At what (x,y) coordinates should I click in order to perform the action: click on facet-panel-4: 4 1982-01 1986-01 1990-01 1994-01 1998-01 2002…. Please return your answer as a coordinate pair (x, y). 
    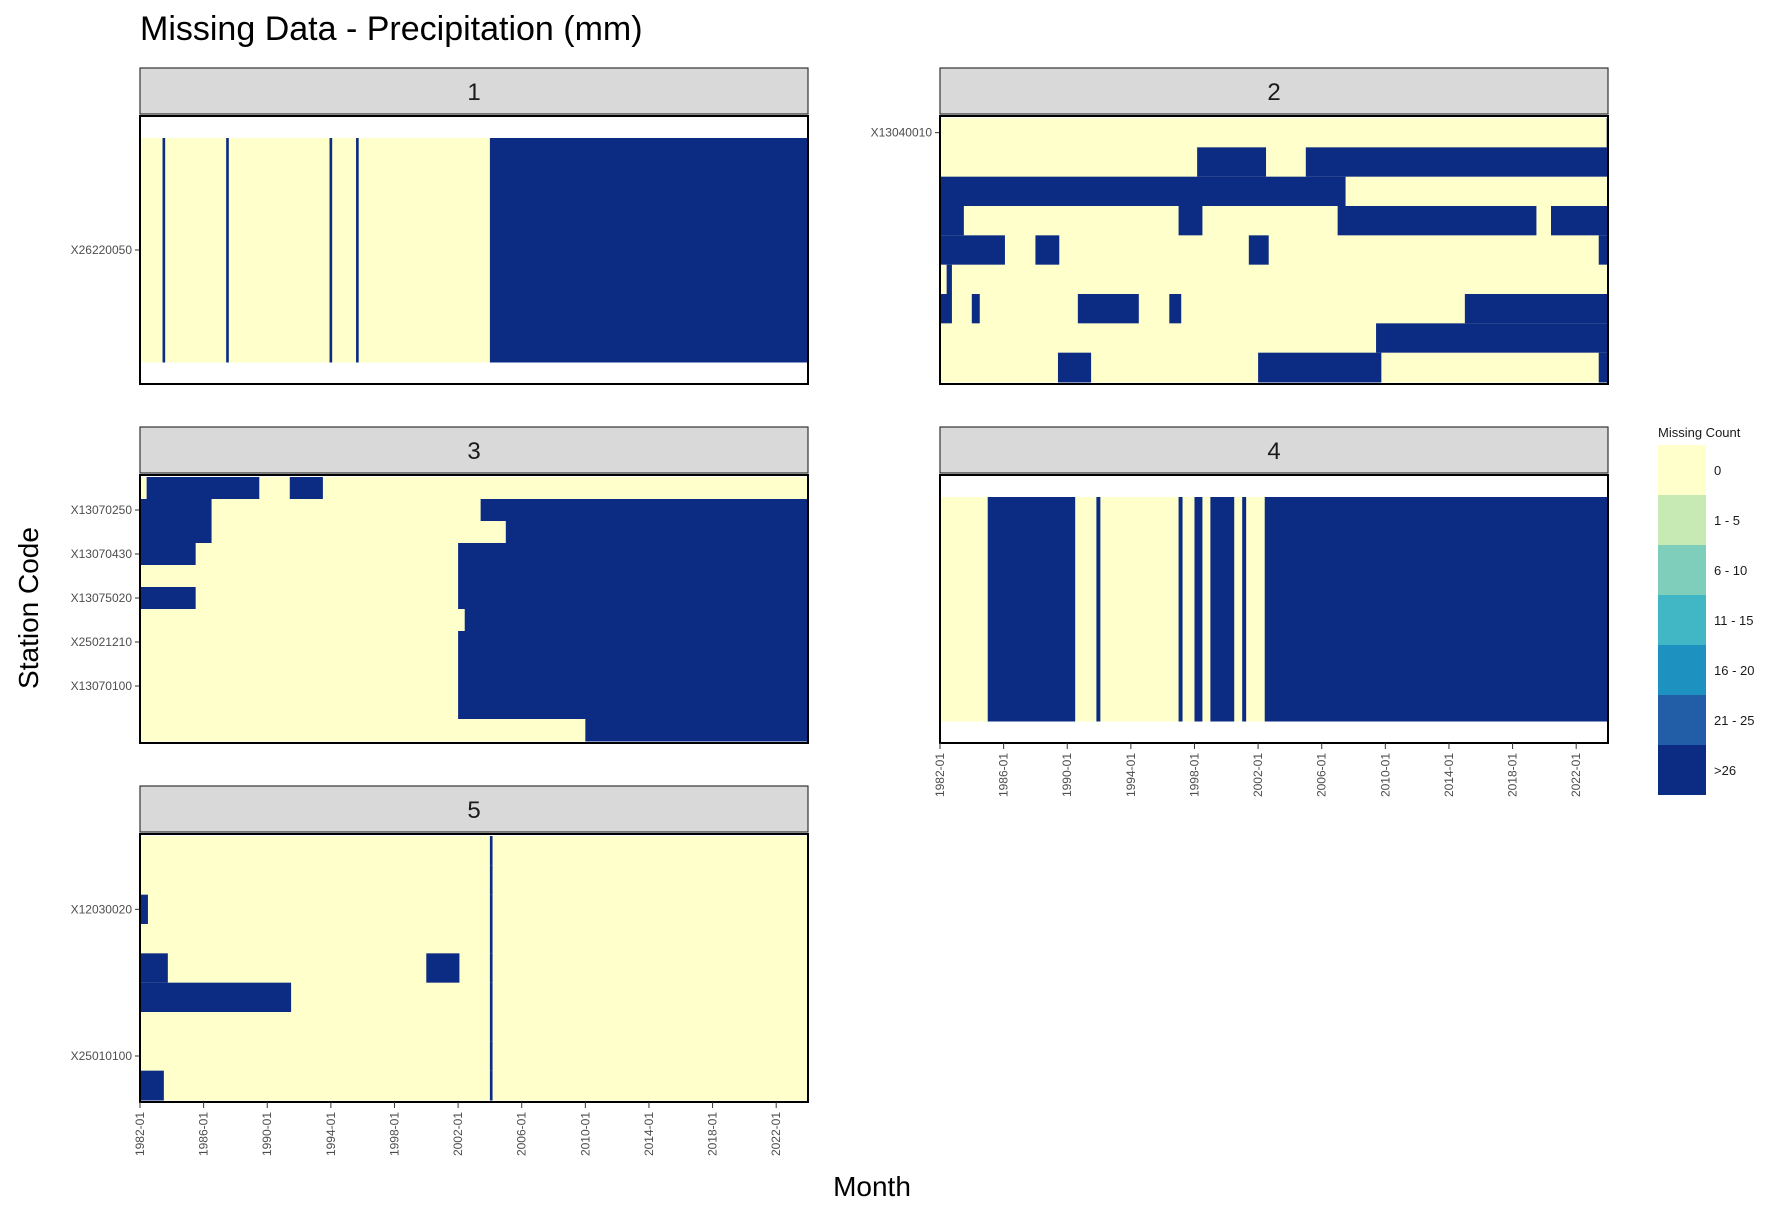
    Looking at the image, I should click on (1271, 611).